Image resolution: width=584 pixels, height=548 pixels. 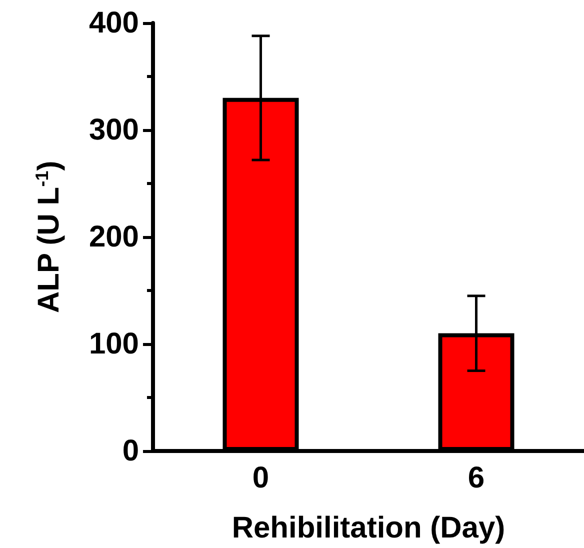 What do you see at coordinates (113, 130) in the screenshot?
I see `y-tick-label: 300` at bounding box center [113, 130].